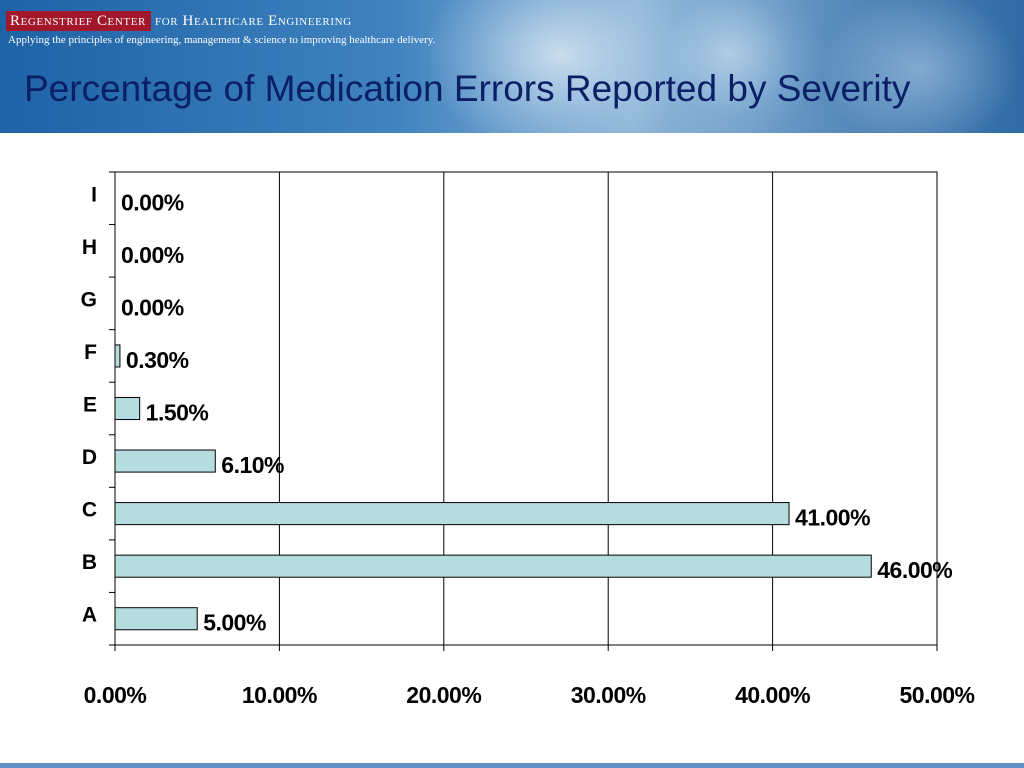 The height and width of the screenshot is (768, 1024). Describe the element at coordinates (252, 465) in the screenshot. I see `bar-data-label: 6.10%` at that location.